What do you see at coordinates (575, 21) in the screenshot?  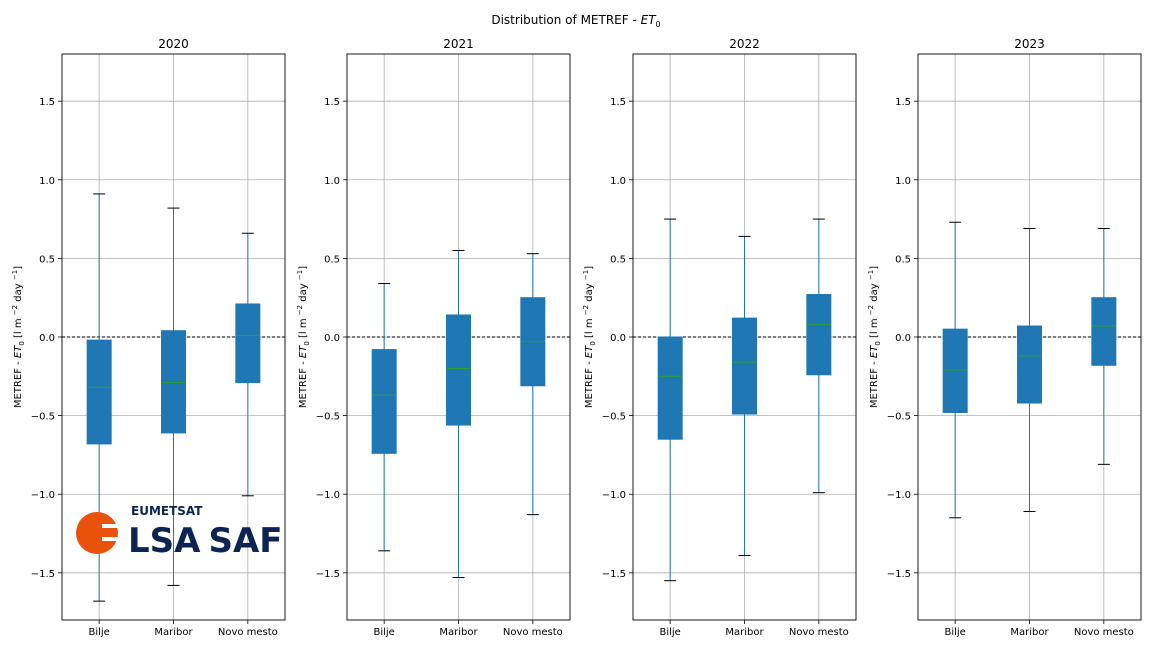 I see `figure-title: Distribution of METREF - ET0` at bounding box center [575, 21].